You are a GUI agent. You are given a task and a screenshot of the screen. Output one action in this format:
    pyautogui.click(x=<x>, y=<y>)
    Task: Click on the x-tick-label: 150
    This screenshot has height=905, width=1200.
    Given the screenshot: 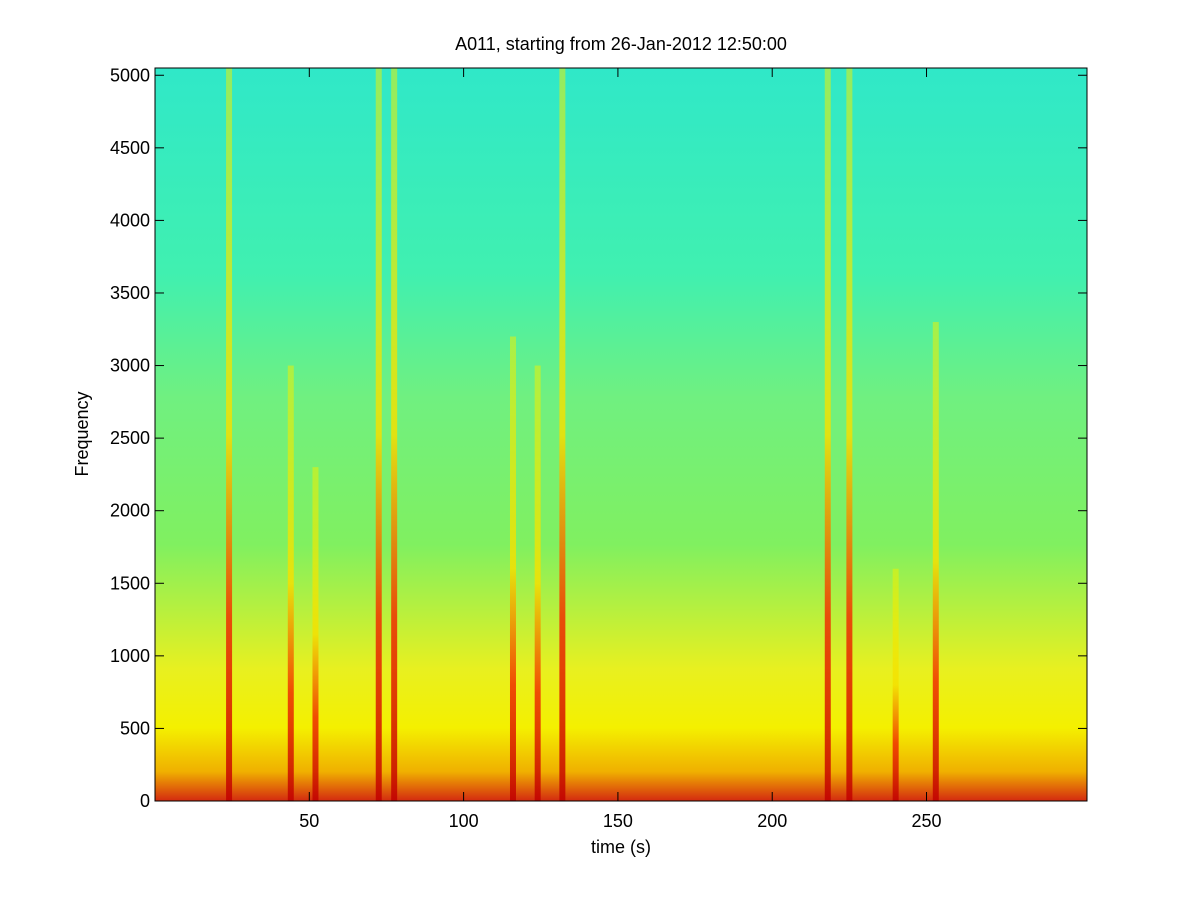 What is the action you would take?
    pyautogui.click(x=618, y=821)
    